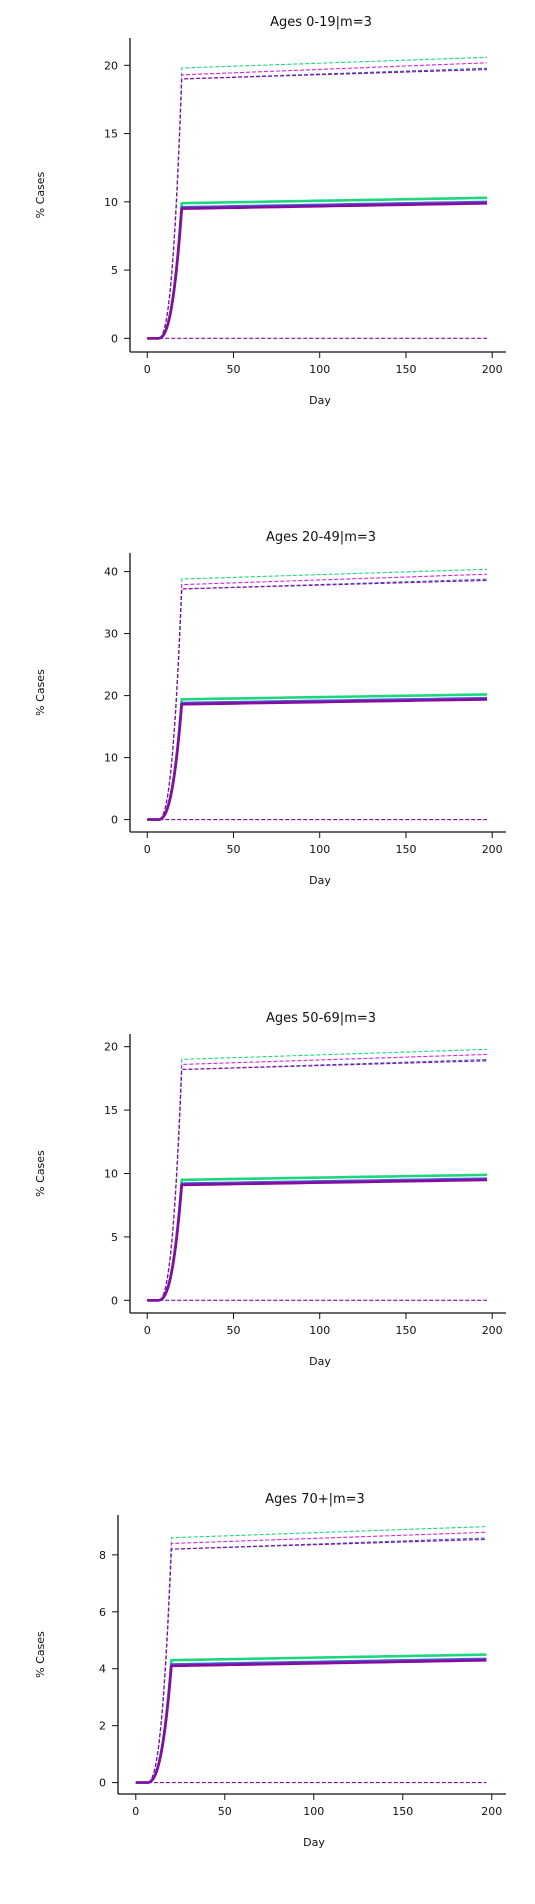  Describe the element at coordinates (315, 1499) in the screenshot. I see `chart-title: Ages 70+|m=3` at that location.